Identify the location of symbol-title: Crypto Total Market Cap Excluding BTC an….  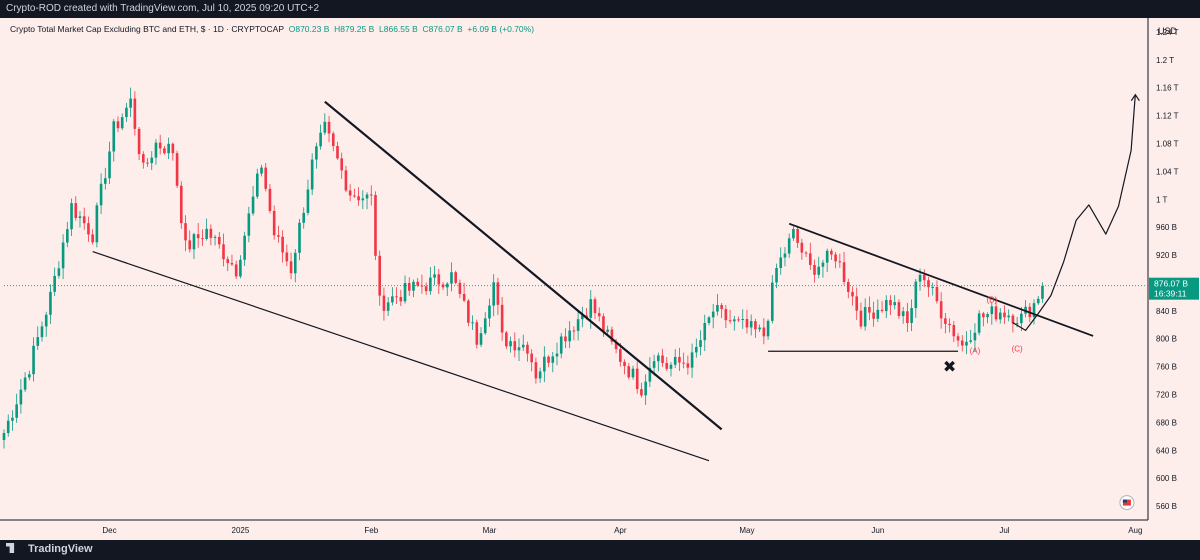
(147, 29).